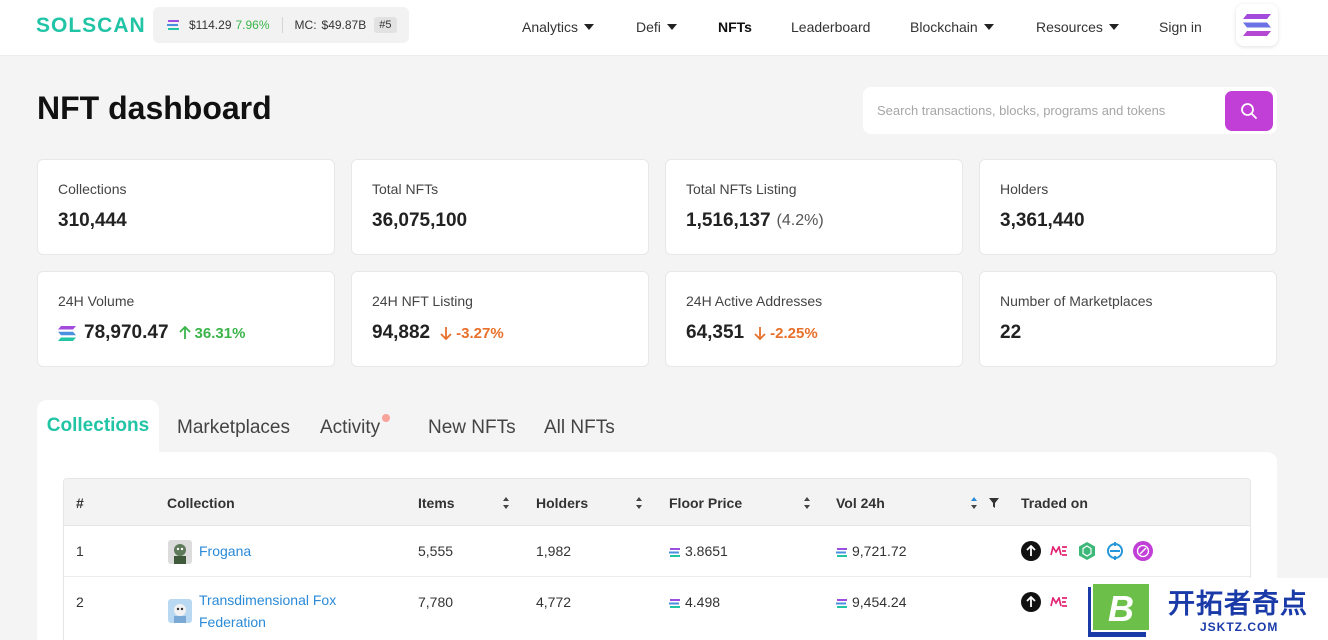 This screenshot has height=640, width=1328. I want to click on col-holders: Holders, so click(562, 503).